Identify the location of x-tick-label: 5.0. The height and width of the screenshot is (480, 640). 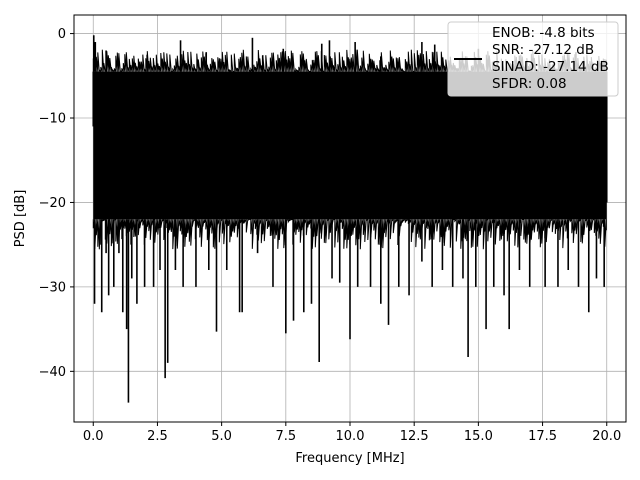
(221, 436).